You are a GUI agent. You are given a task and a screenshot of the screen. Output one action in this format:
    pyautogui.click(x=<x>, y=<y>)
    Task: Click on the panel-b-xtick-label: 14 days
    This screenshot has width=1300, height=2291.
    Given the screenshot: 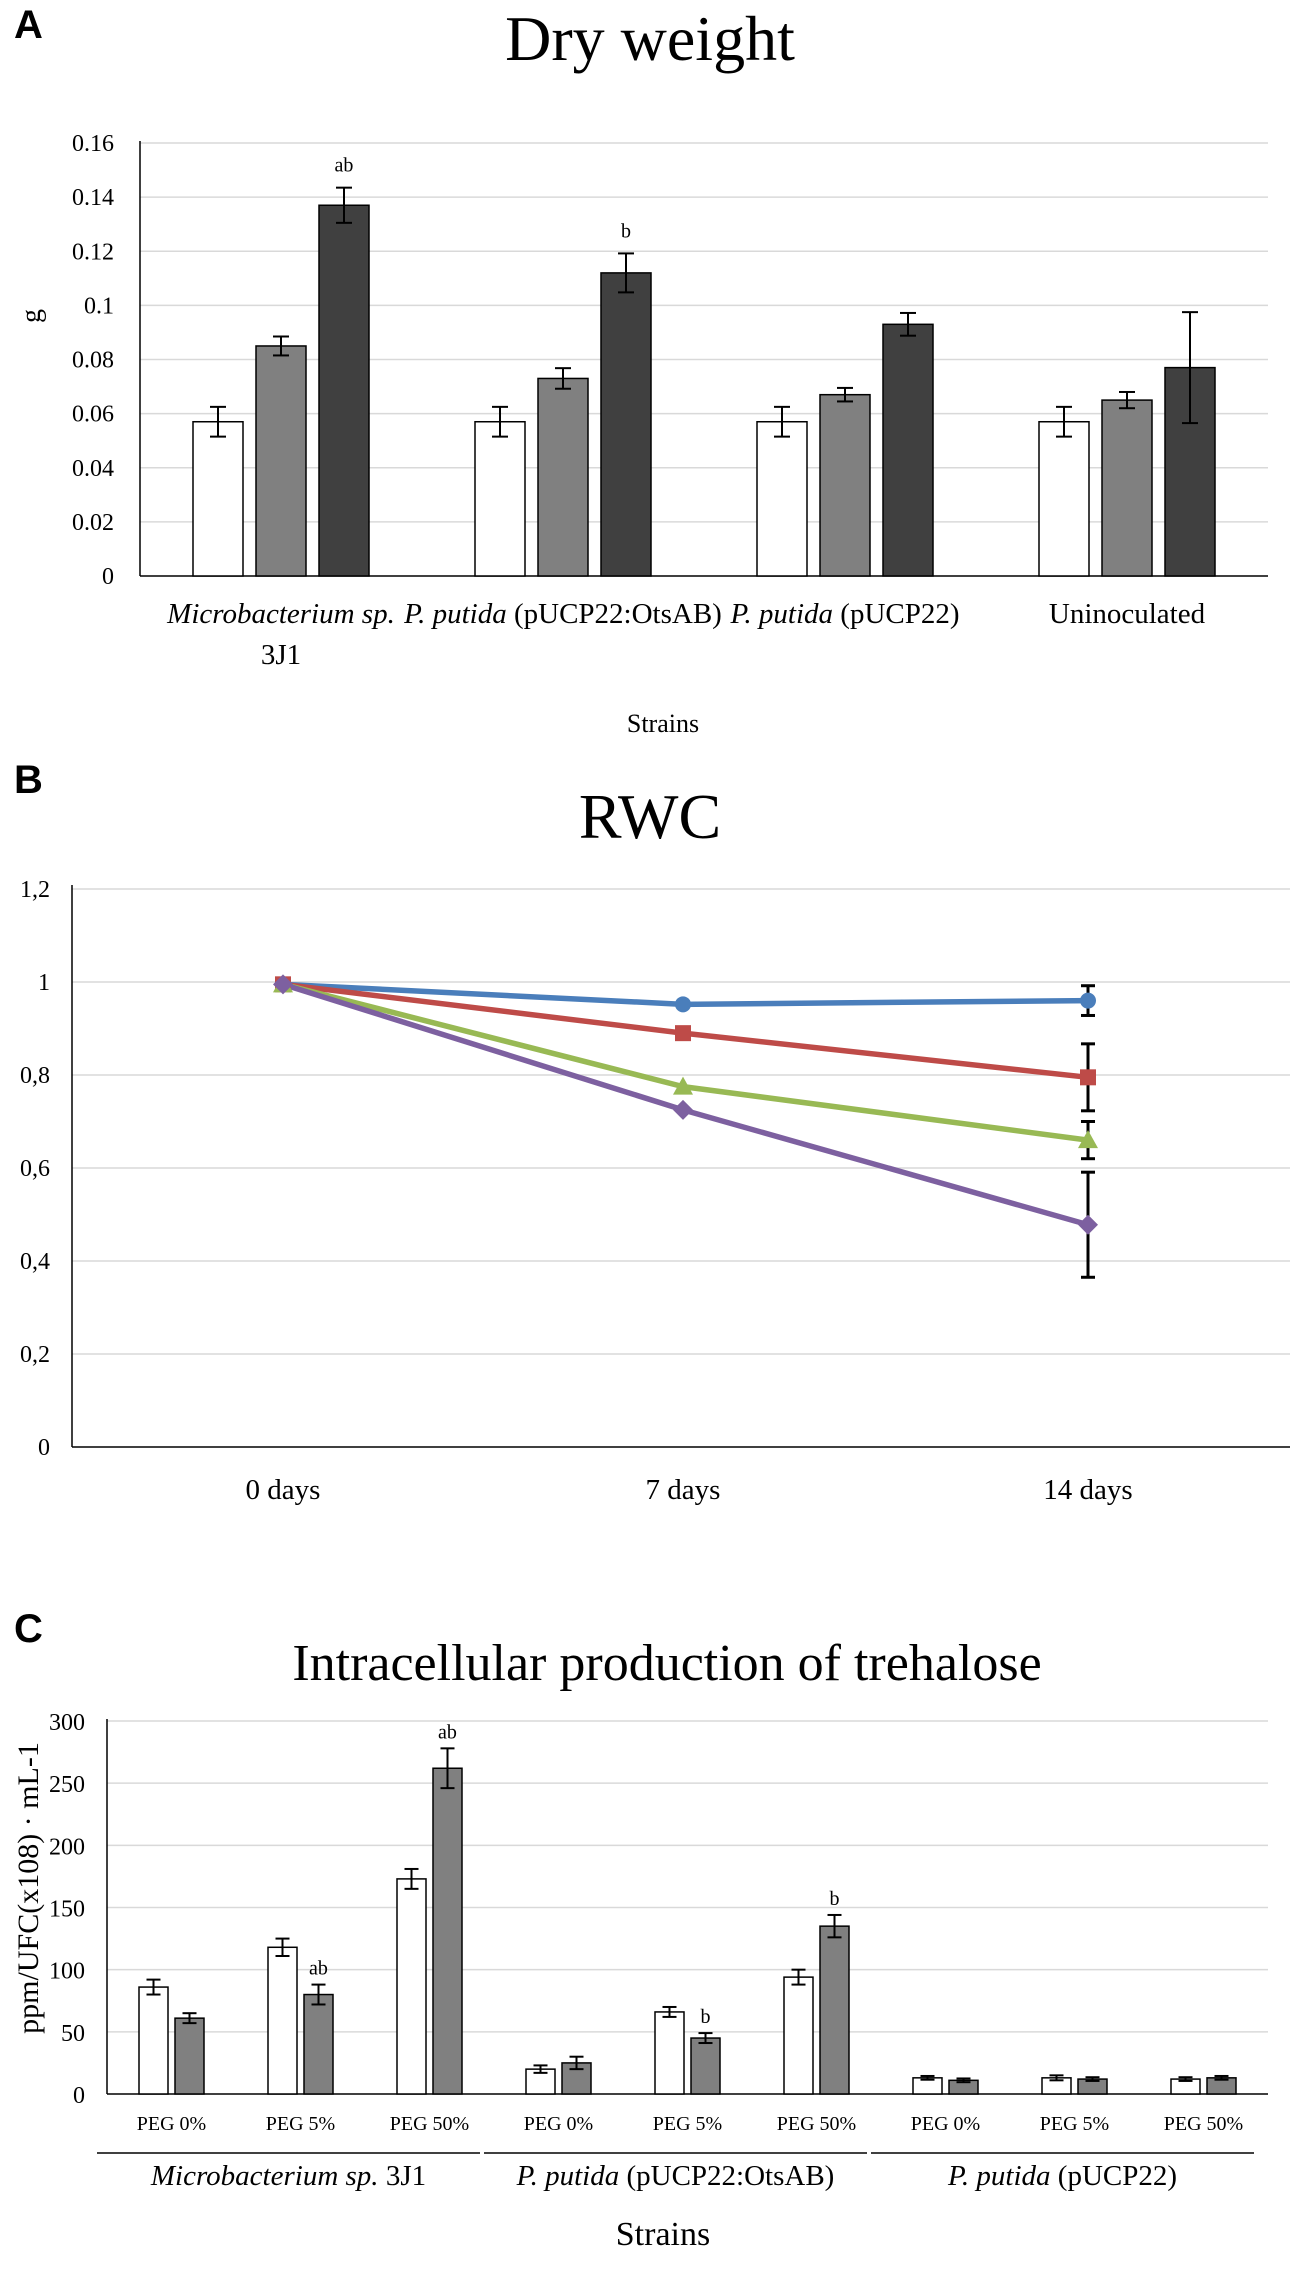 What is the action you would take?
    pyautogui.click(x=1087, y=1490)
    